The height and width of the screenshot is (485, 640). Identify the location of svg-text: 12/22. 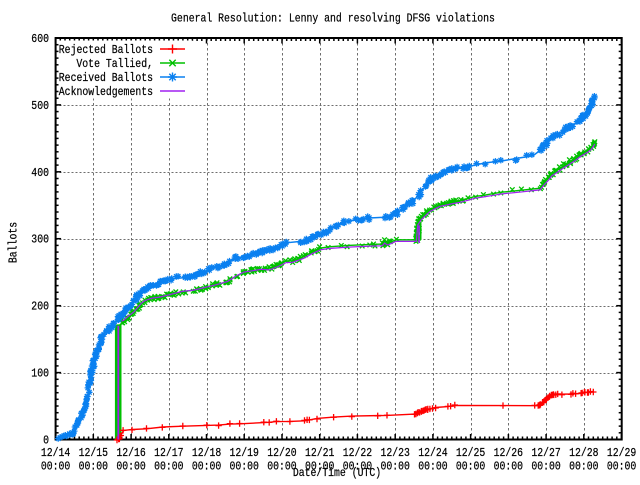
(357, 453).